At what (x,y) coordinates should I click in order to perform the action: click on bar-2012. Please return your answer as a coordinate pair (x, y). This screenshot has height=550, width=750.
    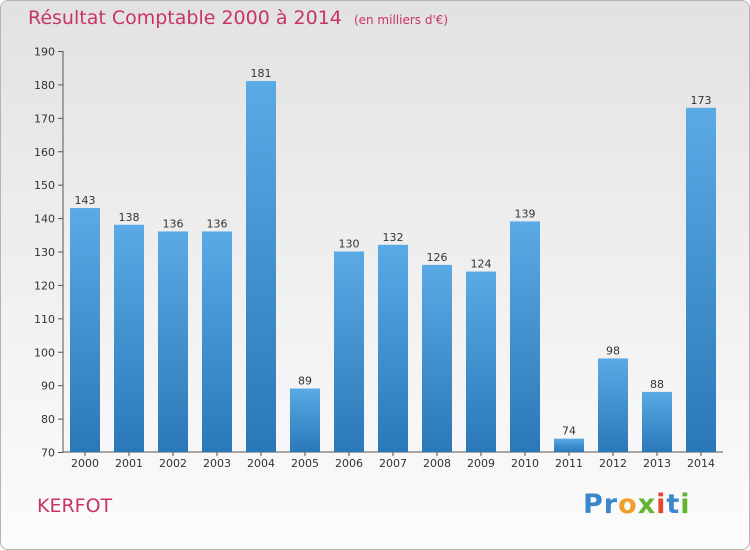
    Looking at the image, I should click on (613, 405).